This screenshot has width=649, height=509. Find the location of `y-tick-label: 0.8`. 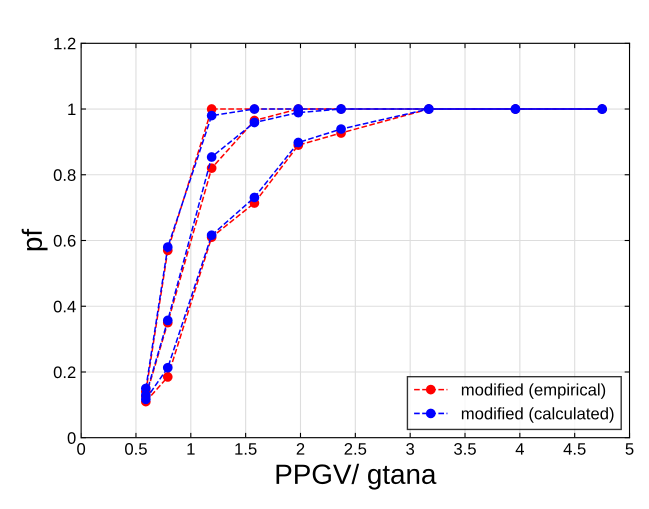

y-tick-label: 0.8 is located at coordinates (65, 175).